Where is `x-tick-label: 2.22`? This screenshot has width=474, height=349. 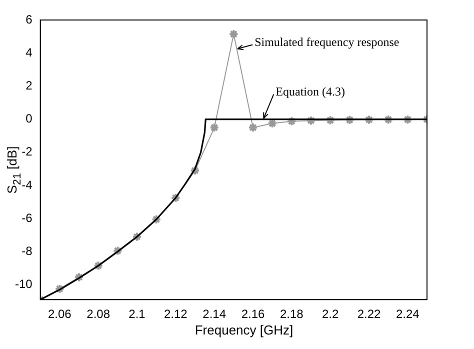
x-tick-label: 2.22 is located at coordinates (369, 314).